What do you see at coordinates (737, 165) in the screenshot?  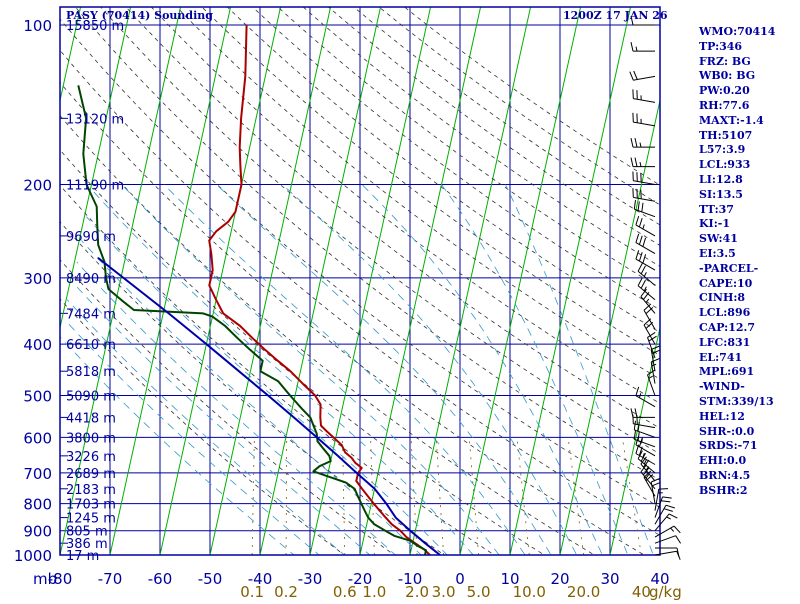 I see `index-item: LCL:933` at bounding box center [737, 165].